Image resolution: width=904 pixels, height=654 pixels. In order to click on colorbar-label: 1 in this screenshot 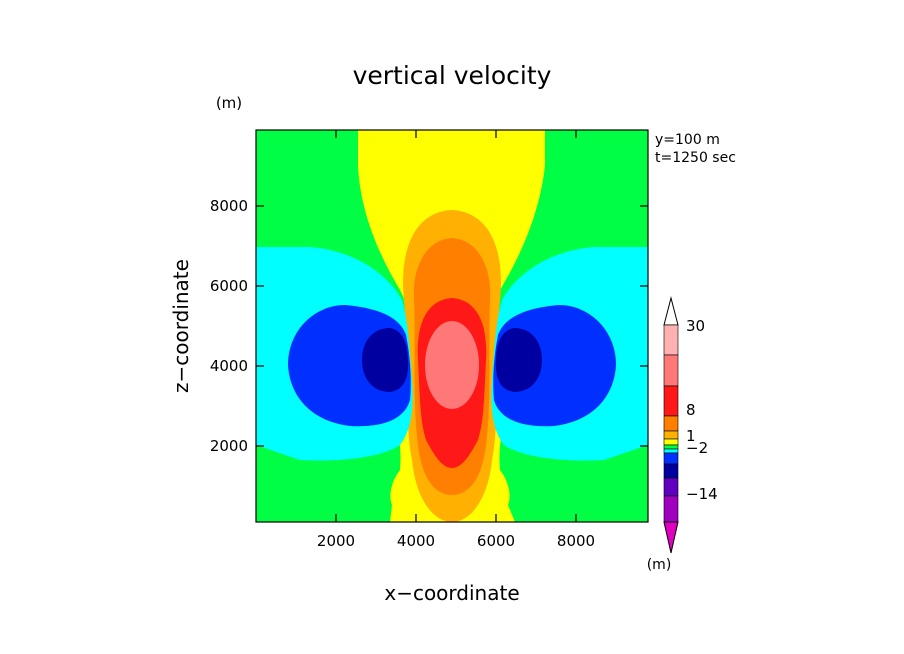, I will do `click(691, 436)`.